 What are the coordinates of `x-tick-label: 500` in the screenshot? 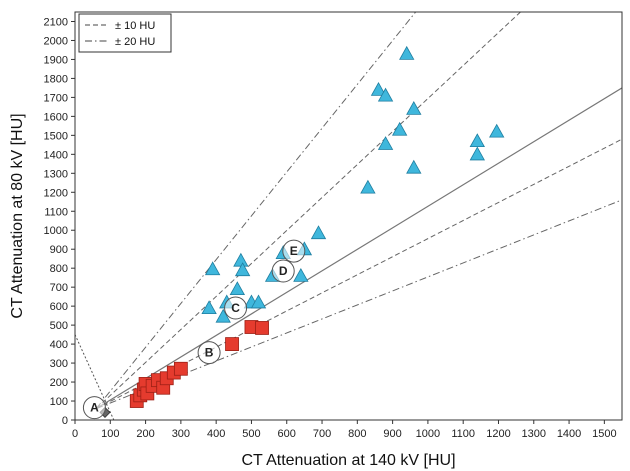 It's located at (251, 434).